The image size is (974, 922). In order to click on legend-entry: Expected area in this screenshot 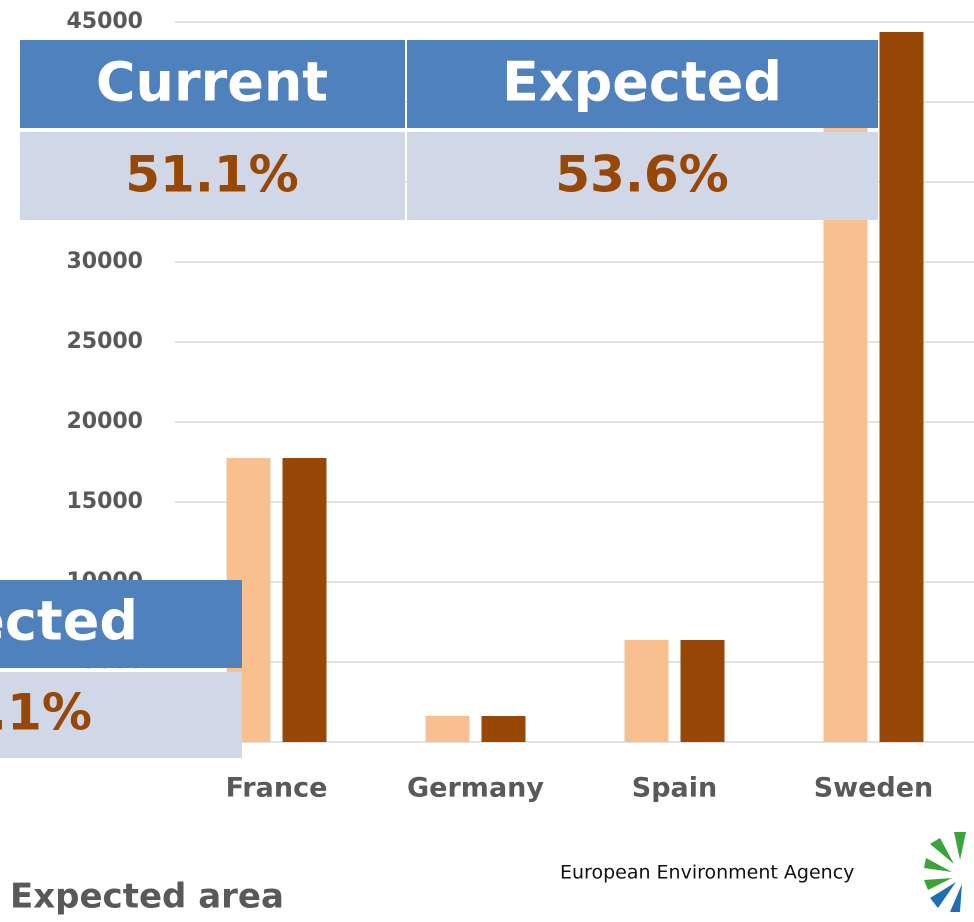, I will do `click(147, 897)`.